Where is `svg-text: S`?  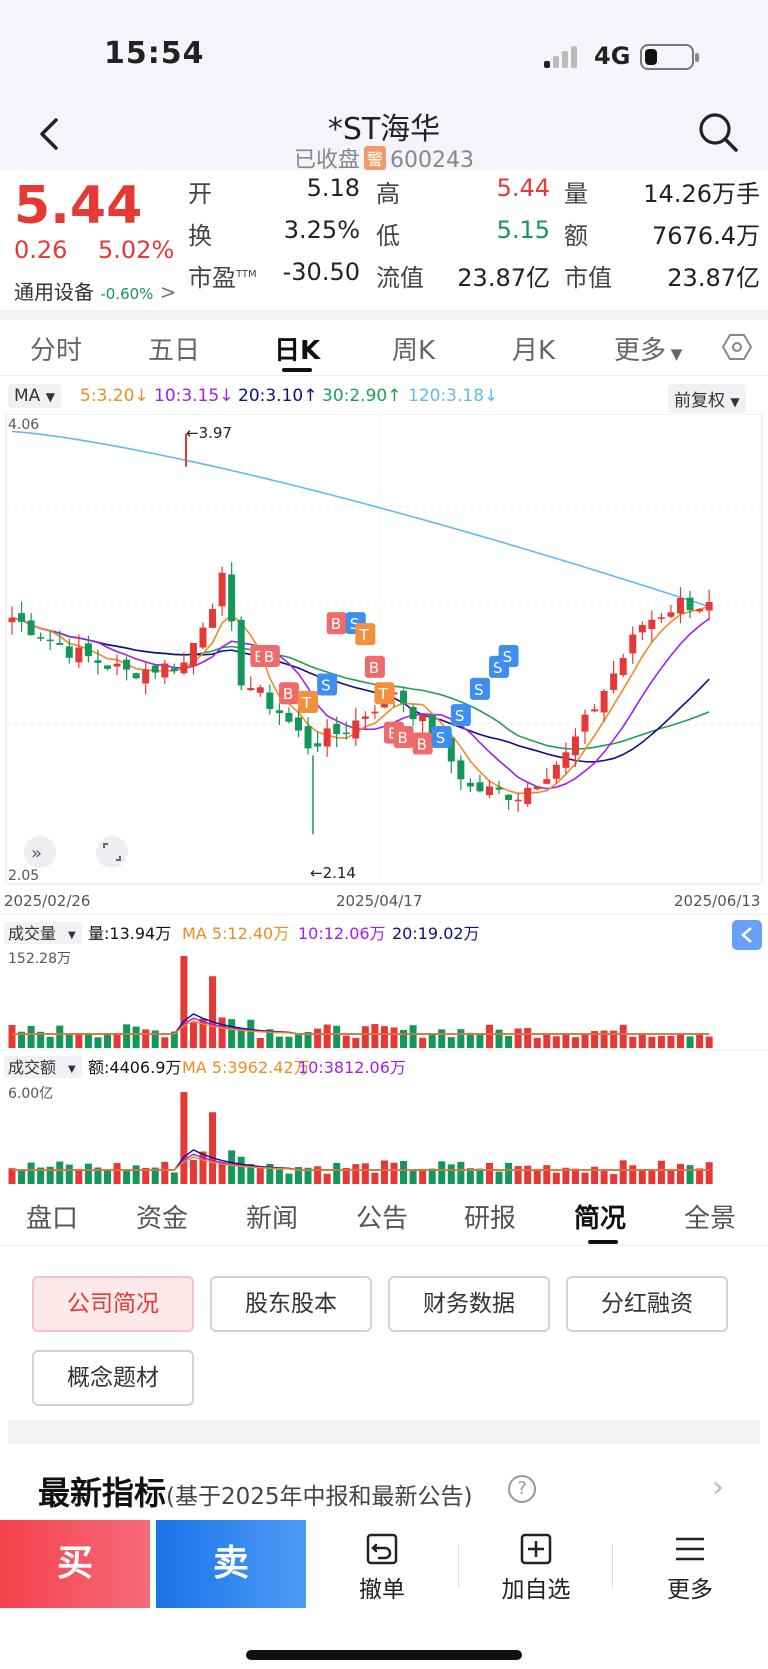
svg-text: S is located at coordinates (460, 716).